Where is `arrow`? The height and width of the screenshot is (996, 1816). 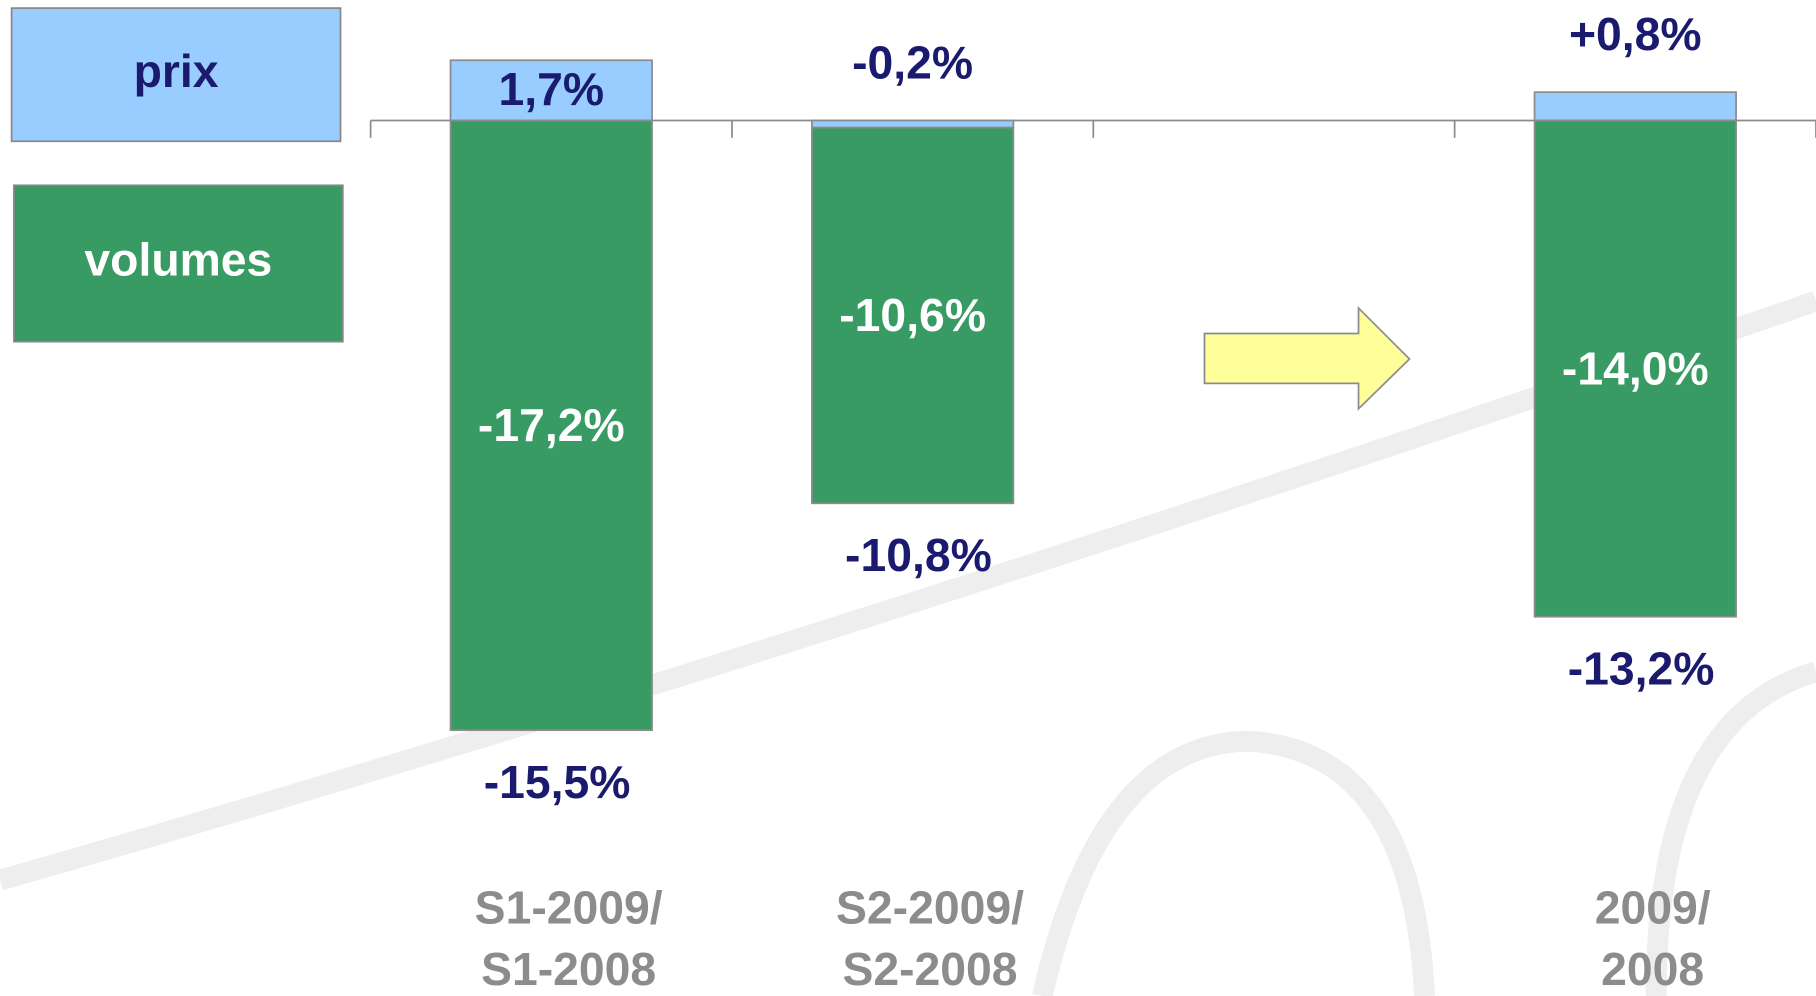 arrow is located at coordinates (1307, 358).